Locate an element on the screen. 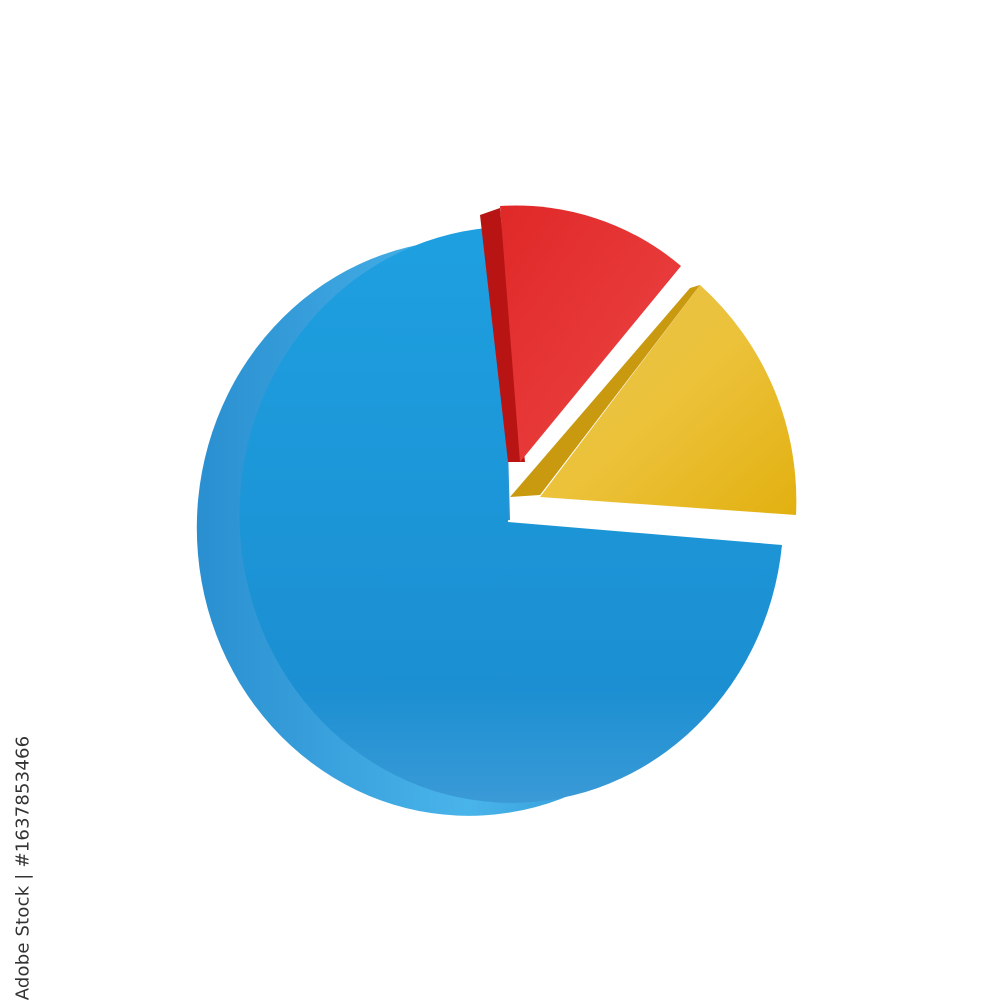 This screenshot has width=1000, height=1000. red-slice-side is located at coordinates (502, 335).